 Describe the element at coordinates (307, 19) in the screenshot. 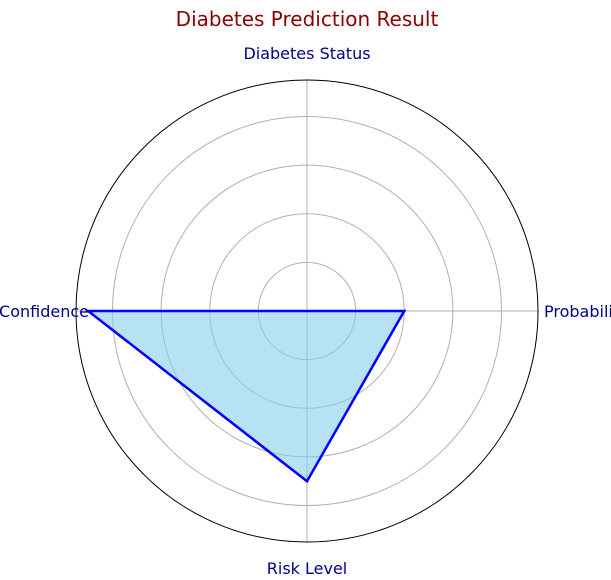

I see `chart-title: Diabetes Prediction Result` at that location.